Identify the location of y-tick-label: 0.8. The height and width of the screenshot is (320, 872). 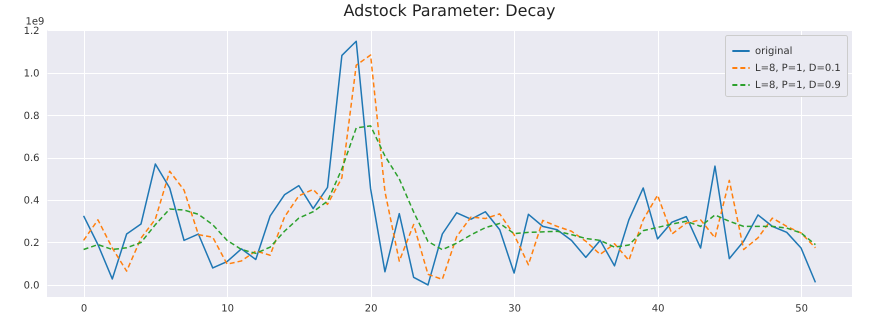
(32, 116).